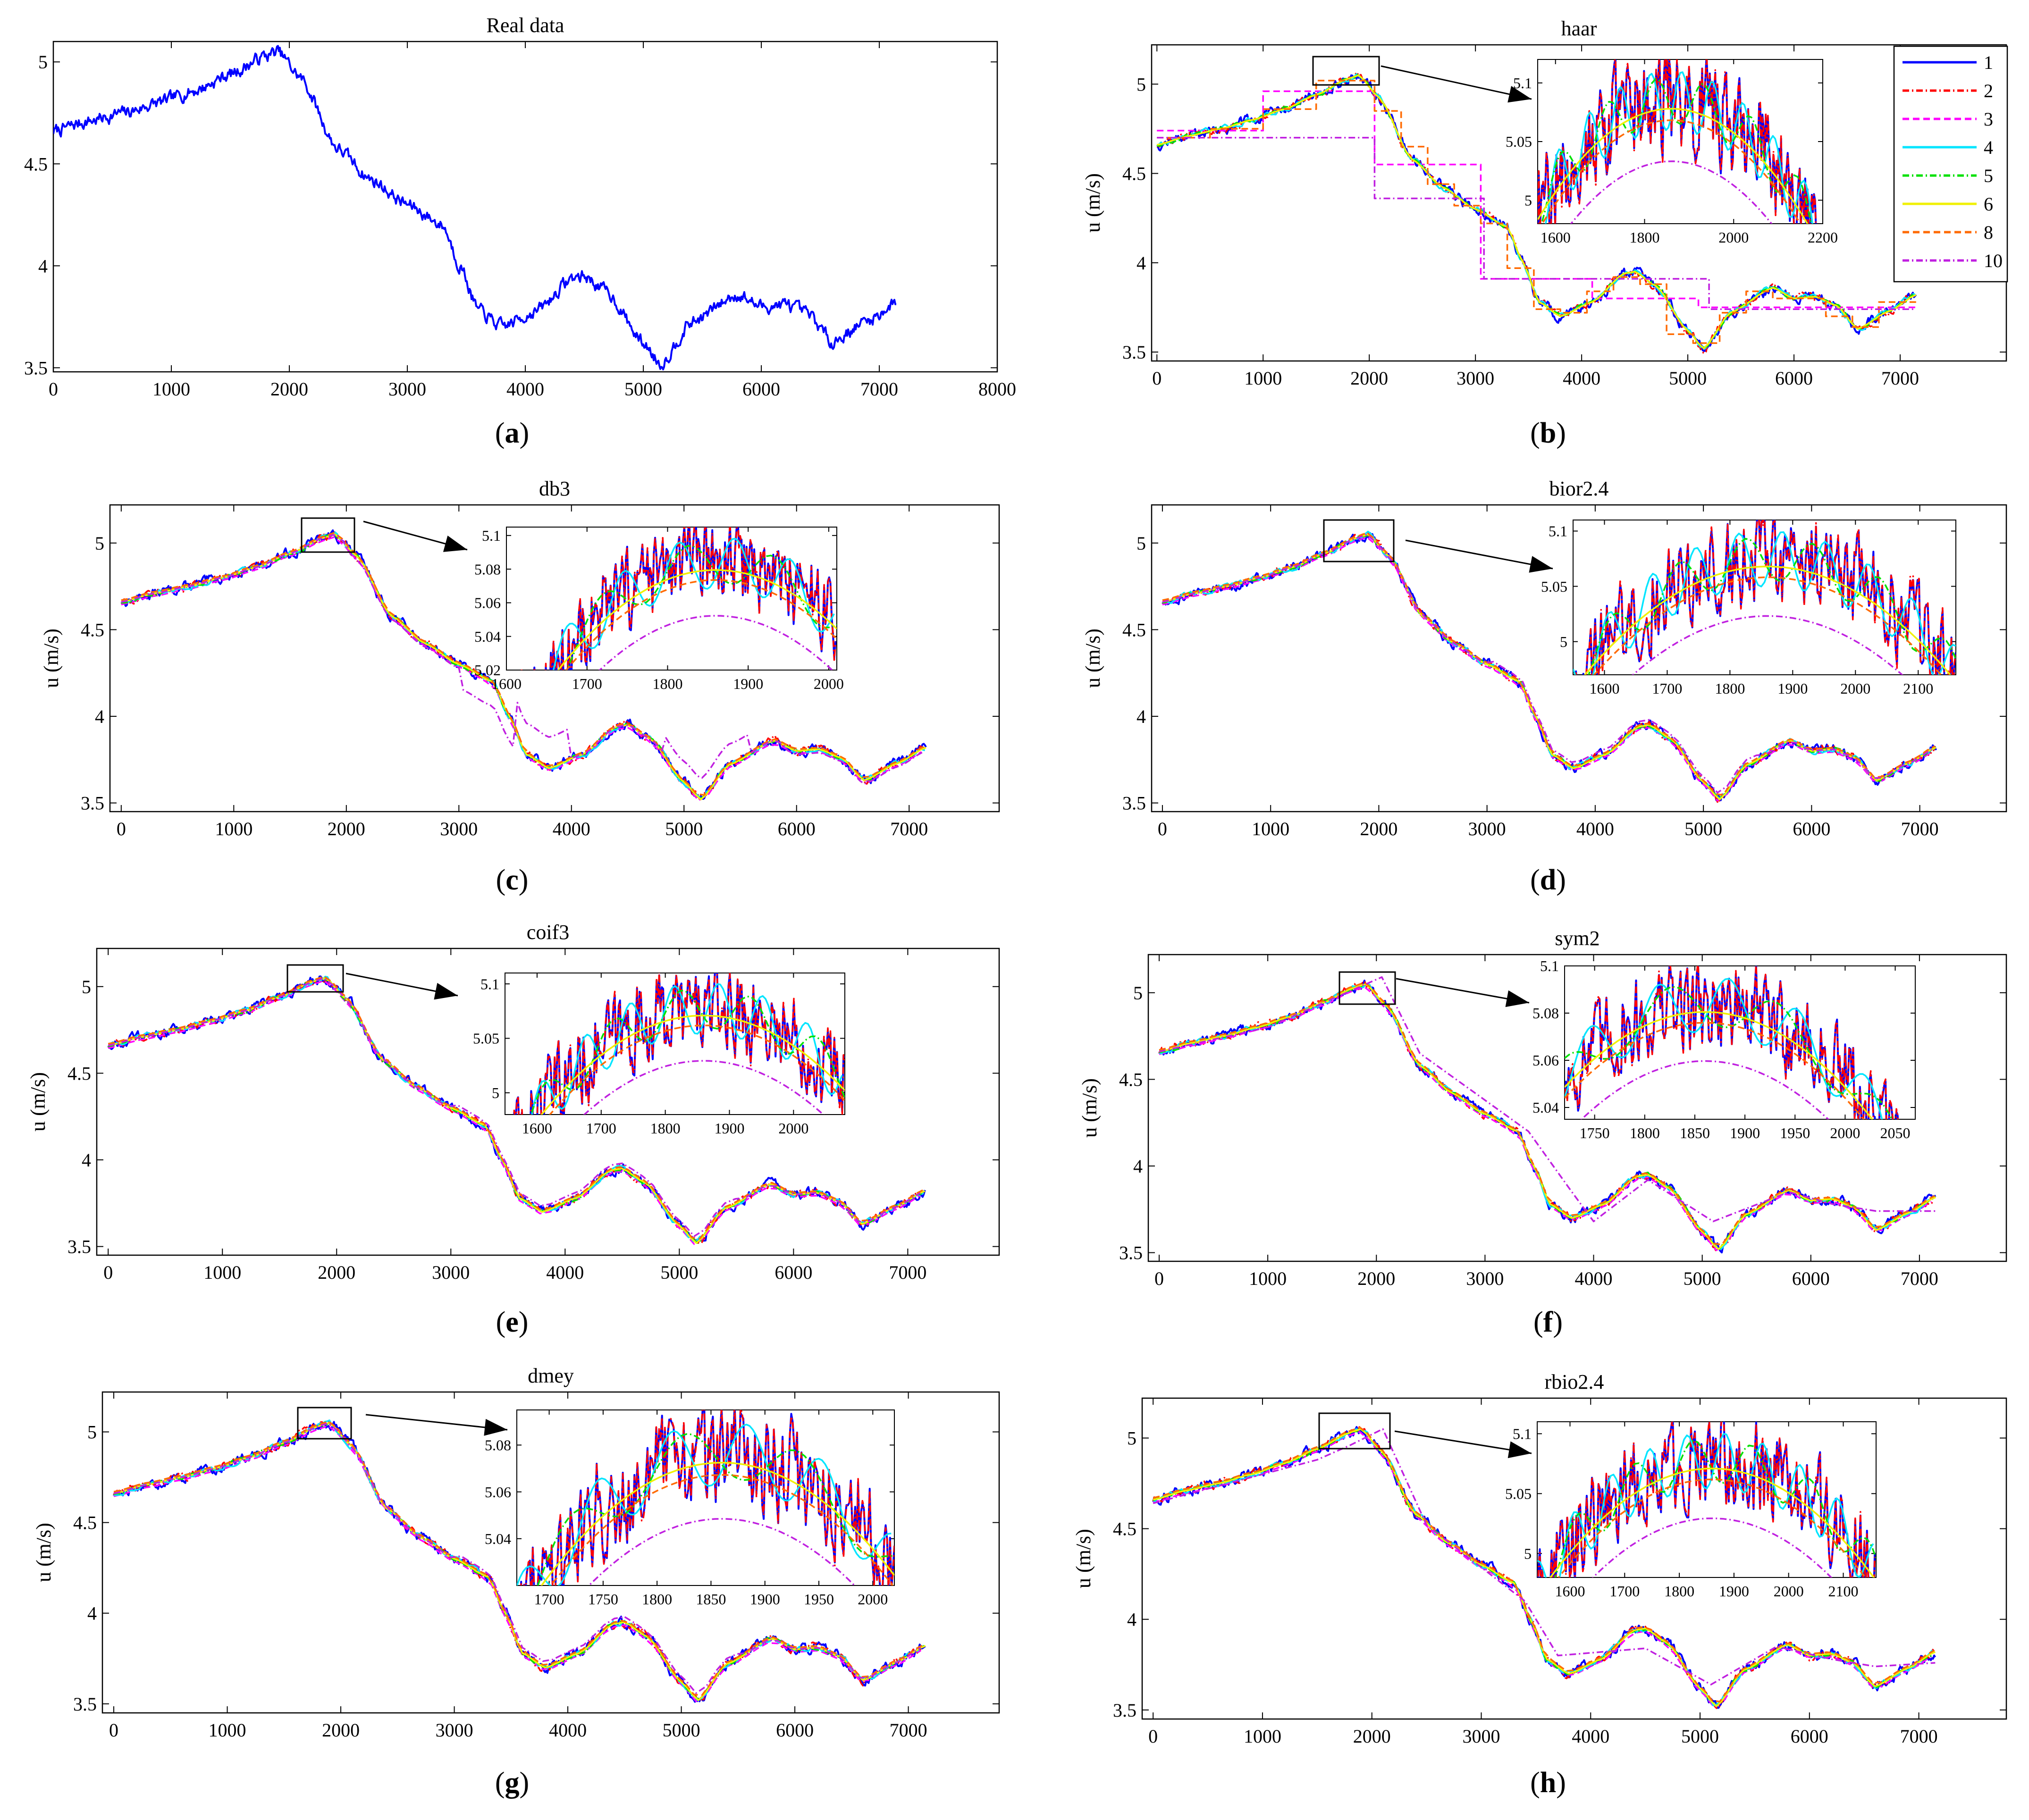 This screenshot has height=1820, width=2029. I want to click on panel-label: (c), so click(512, 880).